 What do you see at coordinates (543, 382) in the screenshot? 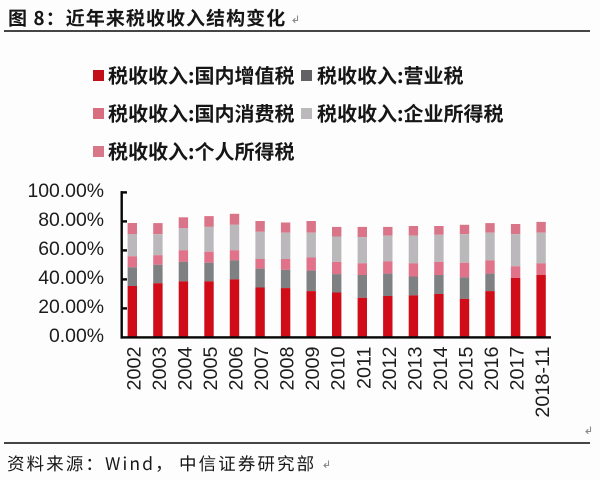
I see `svg-text: 2018-11` at bounding box center [543, 382].